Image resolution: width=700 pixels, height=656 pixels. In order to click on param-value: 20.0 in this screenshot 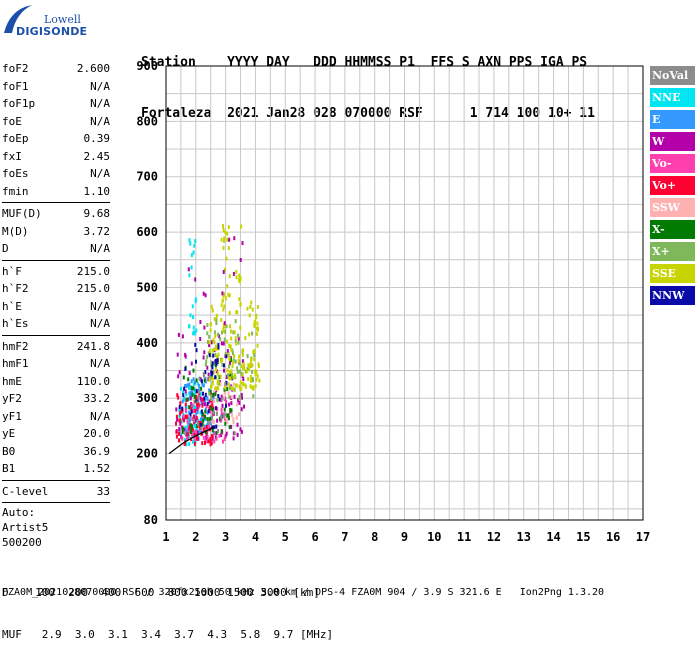, I will do `click(97, 433)`.